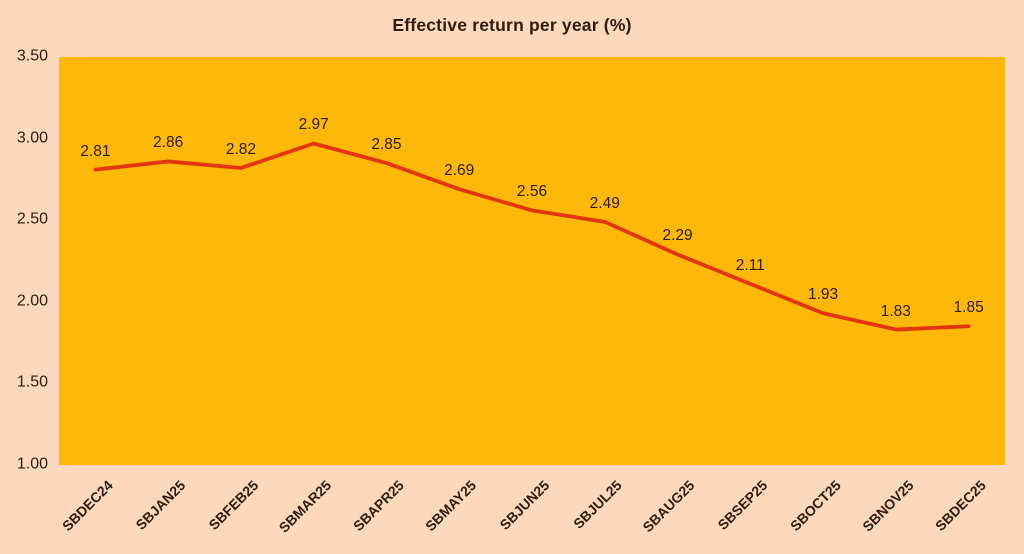  I want to click on x-axis-tick-label: SBDEC25, so click(960, 505).